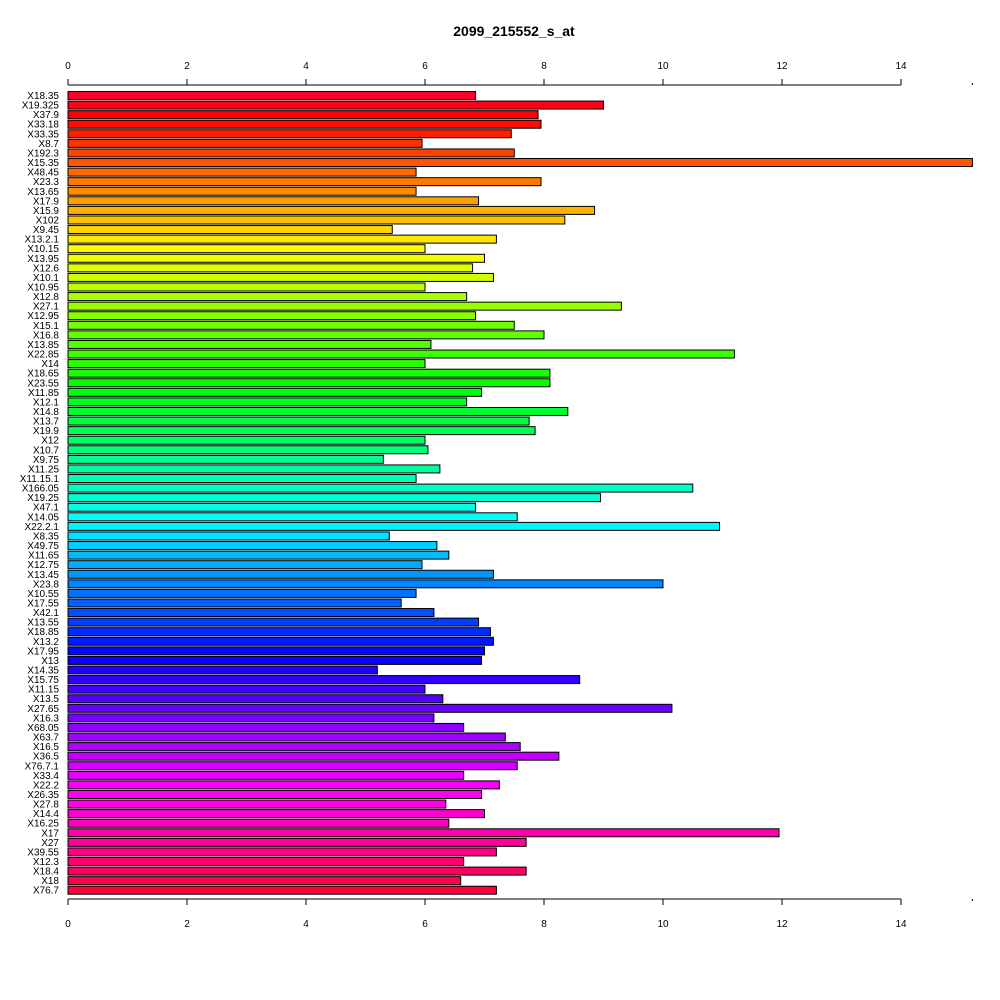 The height and width of the screenshot is (1000, 1000). What do you see at coordinates (50, 661) in the screenshot?
I see `category-label: X13` at bounding box center [50, 661].